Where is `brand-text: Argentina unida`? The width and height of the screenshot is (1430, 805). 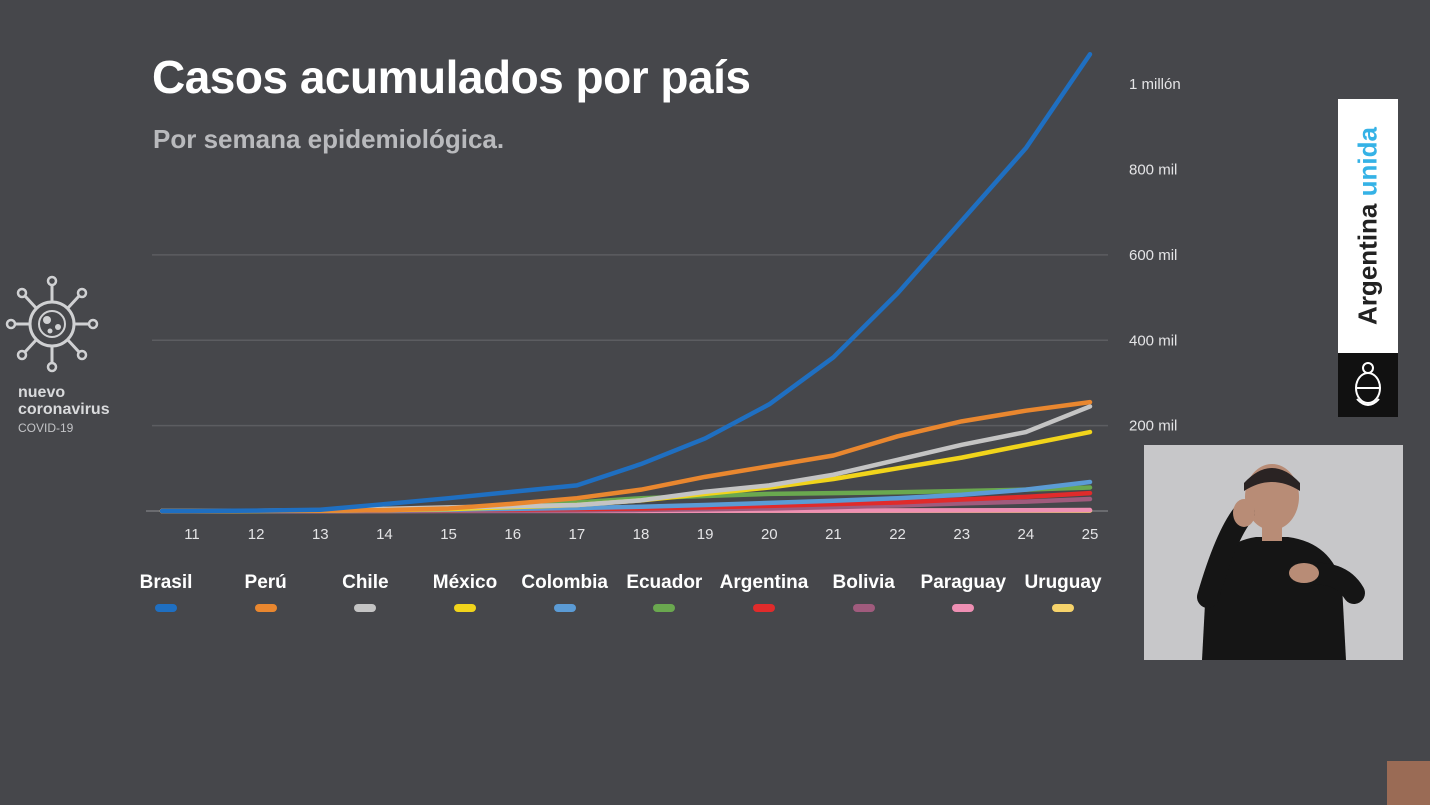 brand-text: Argentina unida is located at coordinates (1368, 226).